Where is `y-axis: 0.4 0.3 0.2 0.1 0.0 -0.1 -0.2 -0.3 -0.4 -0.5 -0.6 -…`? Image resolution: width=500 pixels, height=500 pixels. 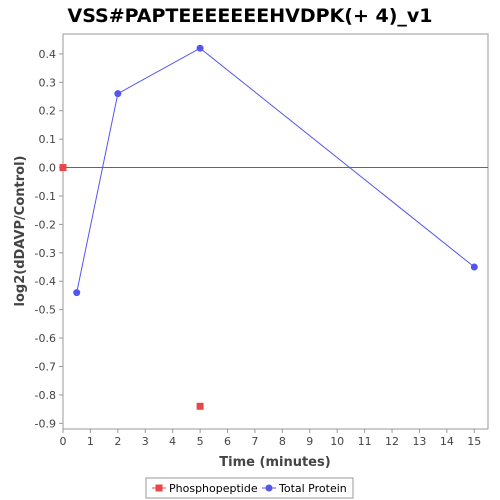
y-axis: 0.4 0.3 0.2 0.1 0.0 -0.1 -0.2 -0.3 -0.4 -0.5 -0.6 -… is located at coordinates (49, 239).